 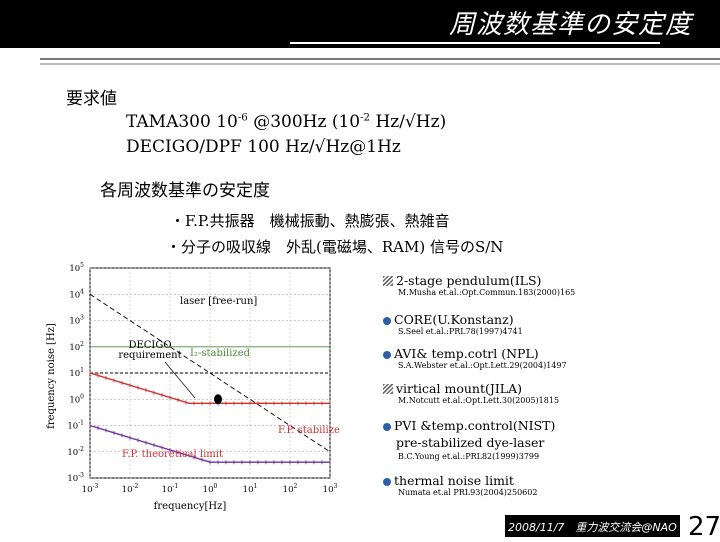 I want to click on y-tick-labels: 10⁵ 10⁴ 10³ 10² 10¹ 10⁰ 10⁻¹ 10⁻² 10⁻³, so click(x=75, y=373).